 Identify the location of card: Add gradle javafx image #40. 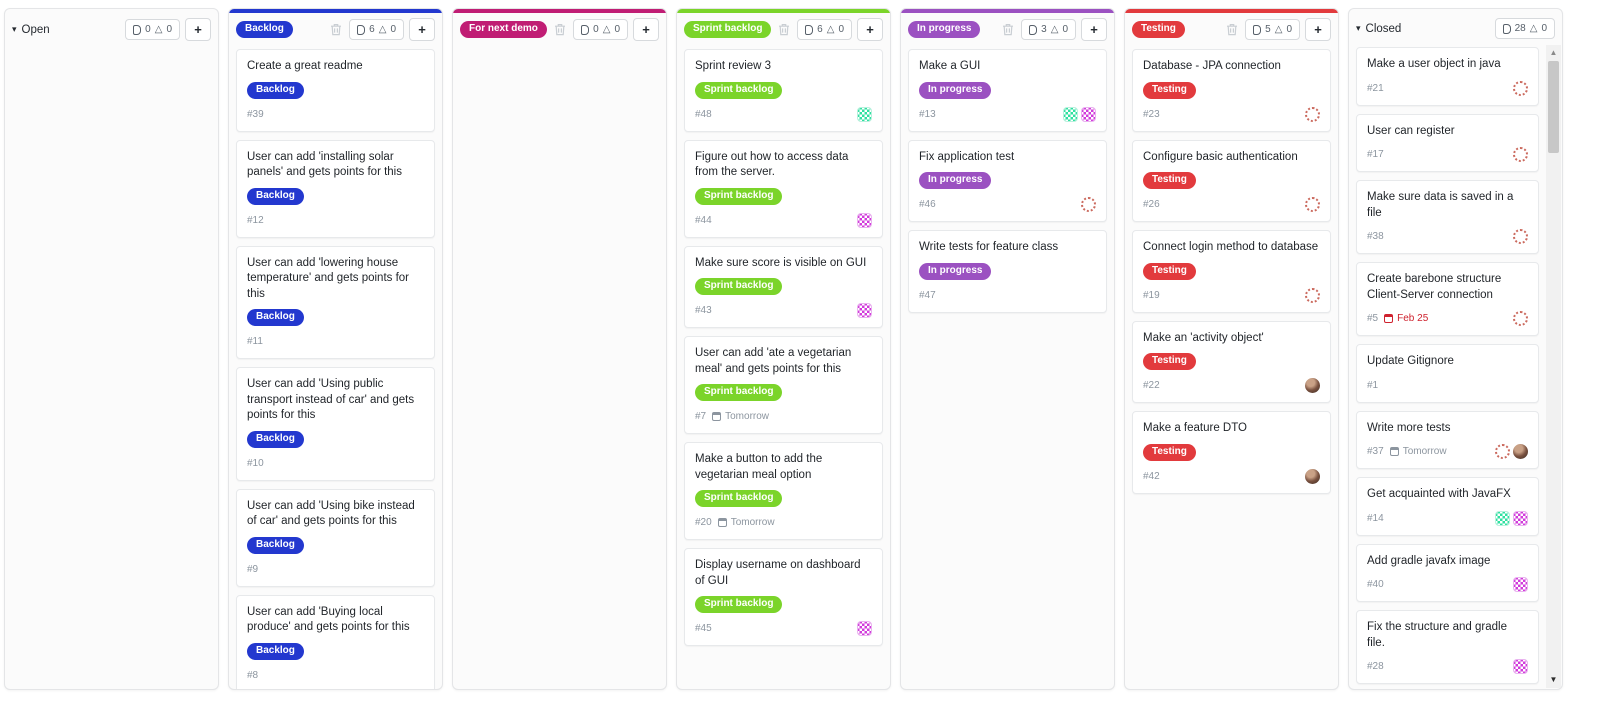
(1447, 573).